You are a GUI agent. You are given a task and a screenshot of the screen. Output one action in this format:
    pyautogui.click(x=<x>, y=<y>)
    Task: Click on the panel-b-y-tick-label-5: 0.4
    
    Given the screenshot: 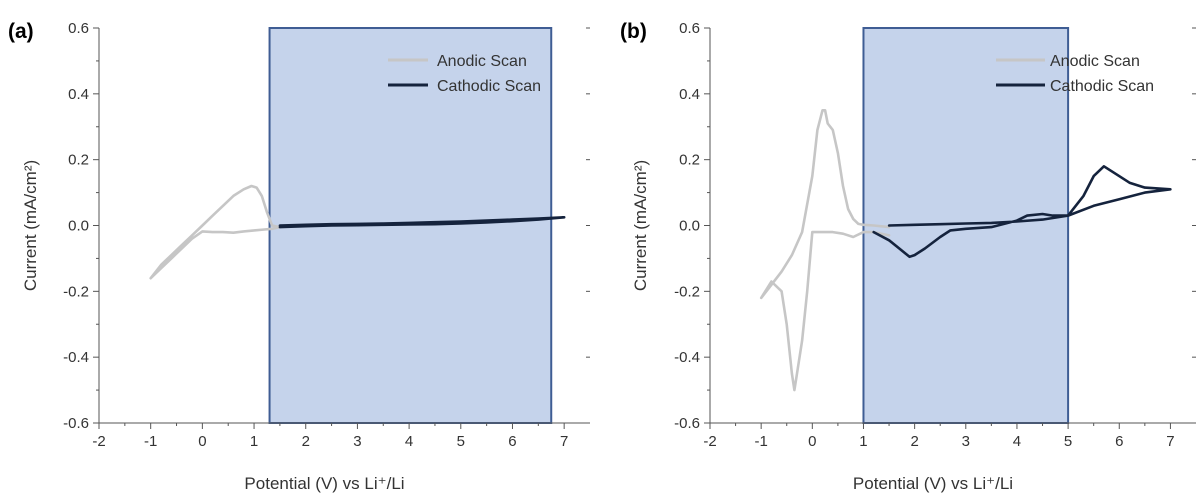 What is the action you would take?
    pyautogui.click(x=689, y=94)
    